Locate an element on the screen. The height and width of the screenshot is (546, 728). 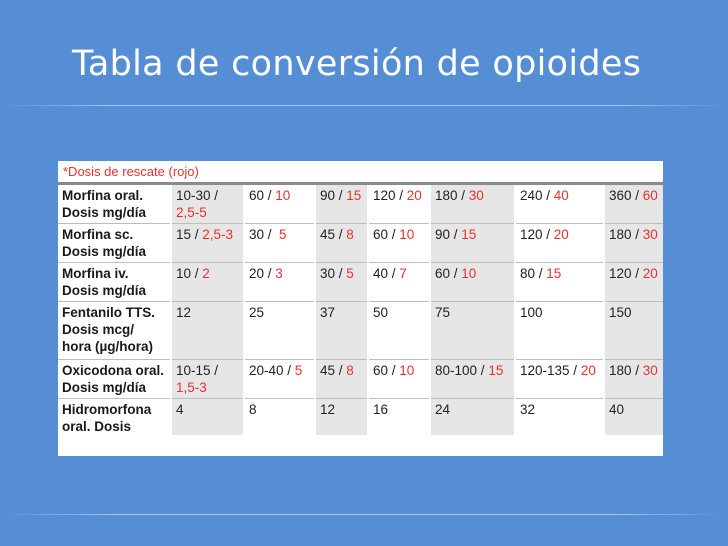
rescue-dose-value: 30 is located at coordinates (650, 234).